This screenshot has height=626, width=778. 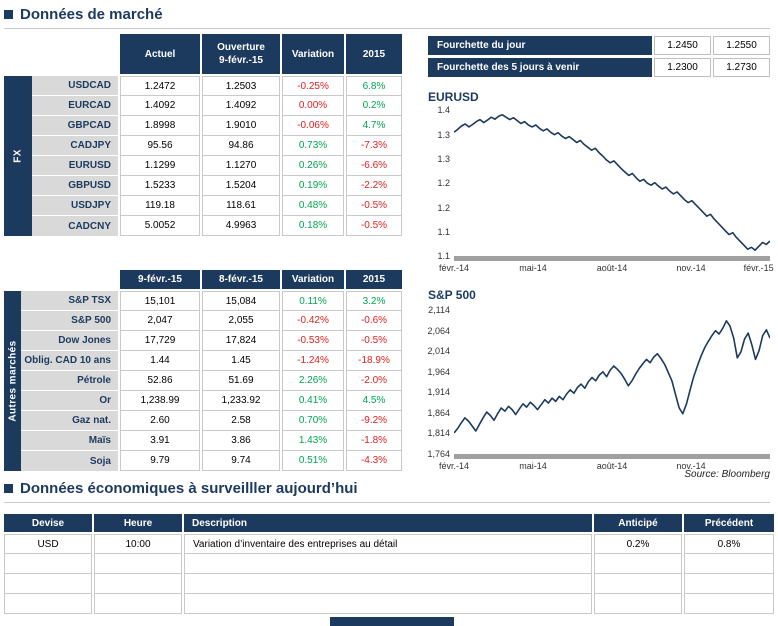 I want to click on market-table-row: S&P TSX 15,101 15,084 0.11% 3.2%, so click(x=211, y=301).